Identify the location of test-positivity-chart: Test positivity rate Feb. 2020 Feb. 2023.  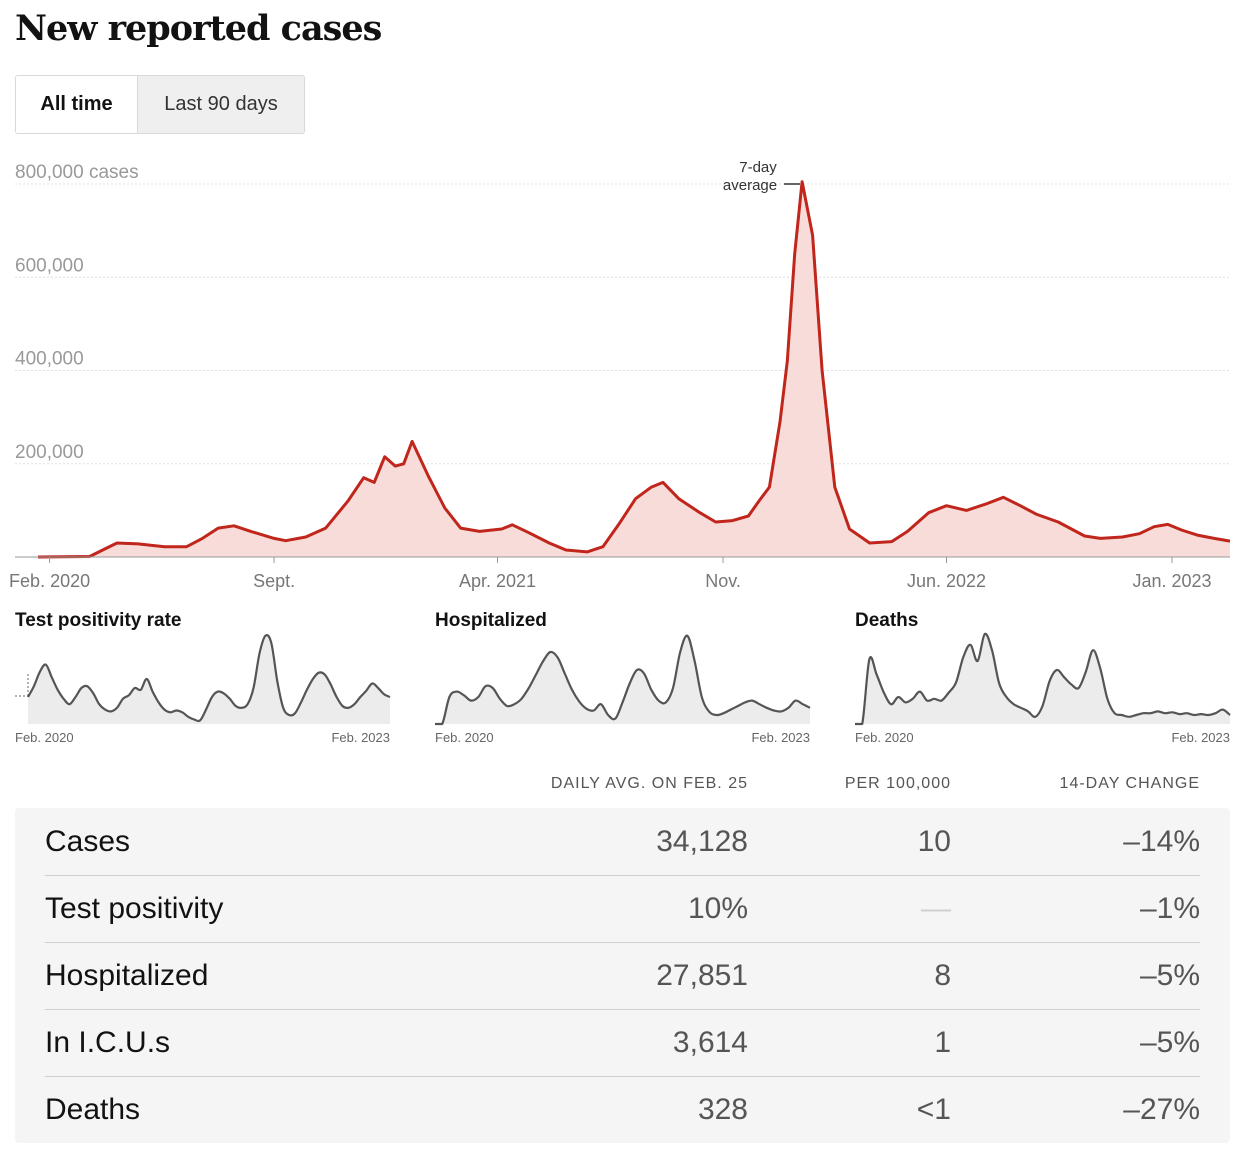
(203, 677).